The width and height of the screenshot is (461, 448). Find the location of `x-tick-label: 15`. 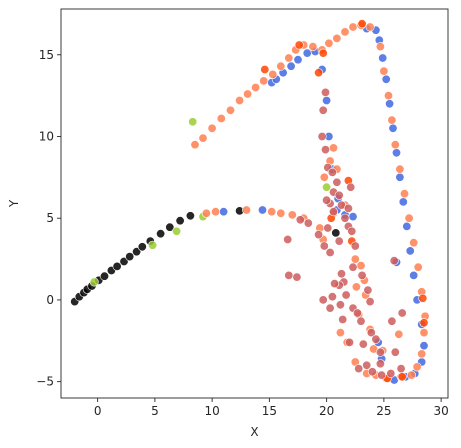

x-tick-label: 15 is located at coordinates (269, 411).